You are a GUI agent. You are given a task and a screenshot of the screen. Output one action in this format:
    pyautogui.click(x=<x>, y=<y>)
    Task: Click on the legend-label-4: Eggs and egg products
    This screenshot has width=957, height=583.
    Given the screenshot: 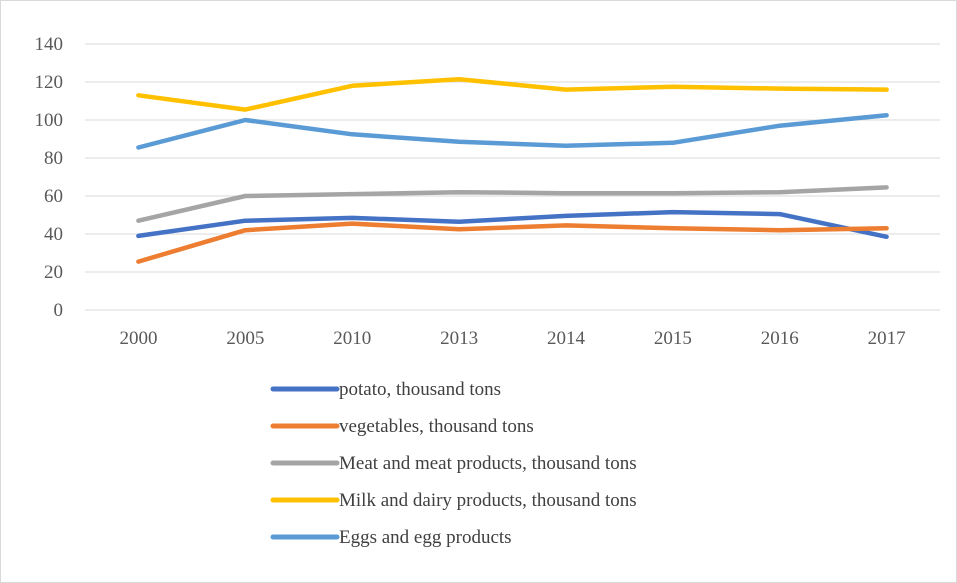 What is the action you would take?
    pyautogui.click(x=425, y=537)
    